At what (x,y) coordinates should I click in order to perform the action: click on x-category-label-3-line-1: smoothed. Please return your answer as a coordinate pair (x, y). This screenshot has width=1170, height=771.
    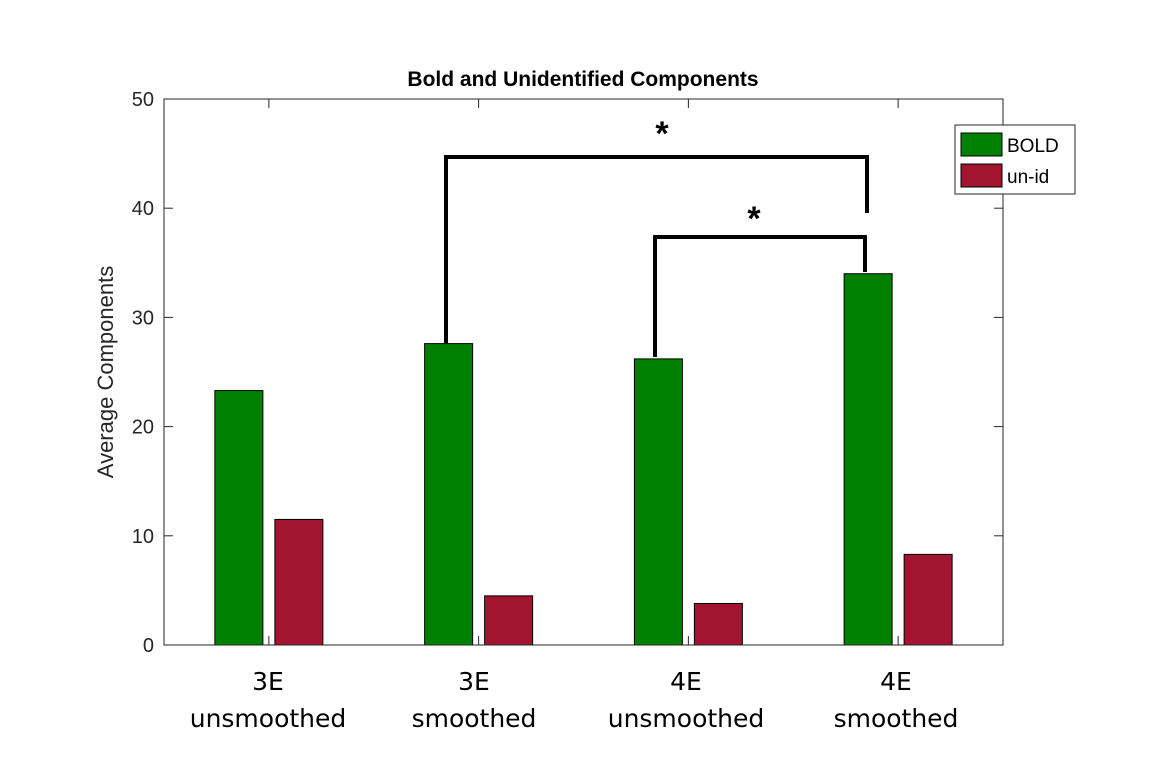
    Looking at the image, I should click on (896, 718).